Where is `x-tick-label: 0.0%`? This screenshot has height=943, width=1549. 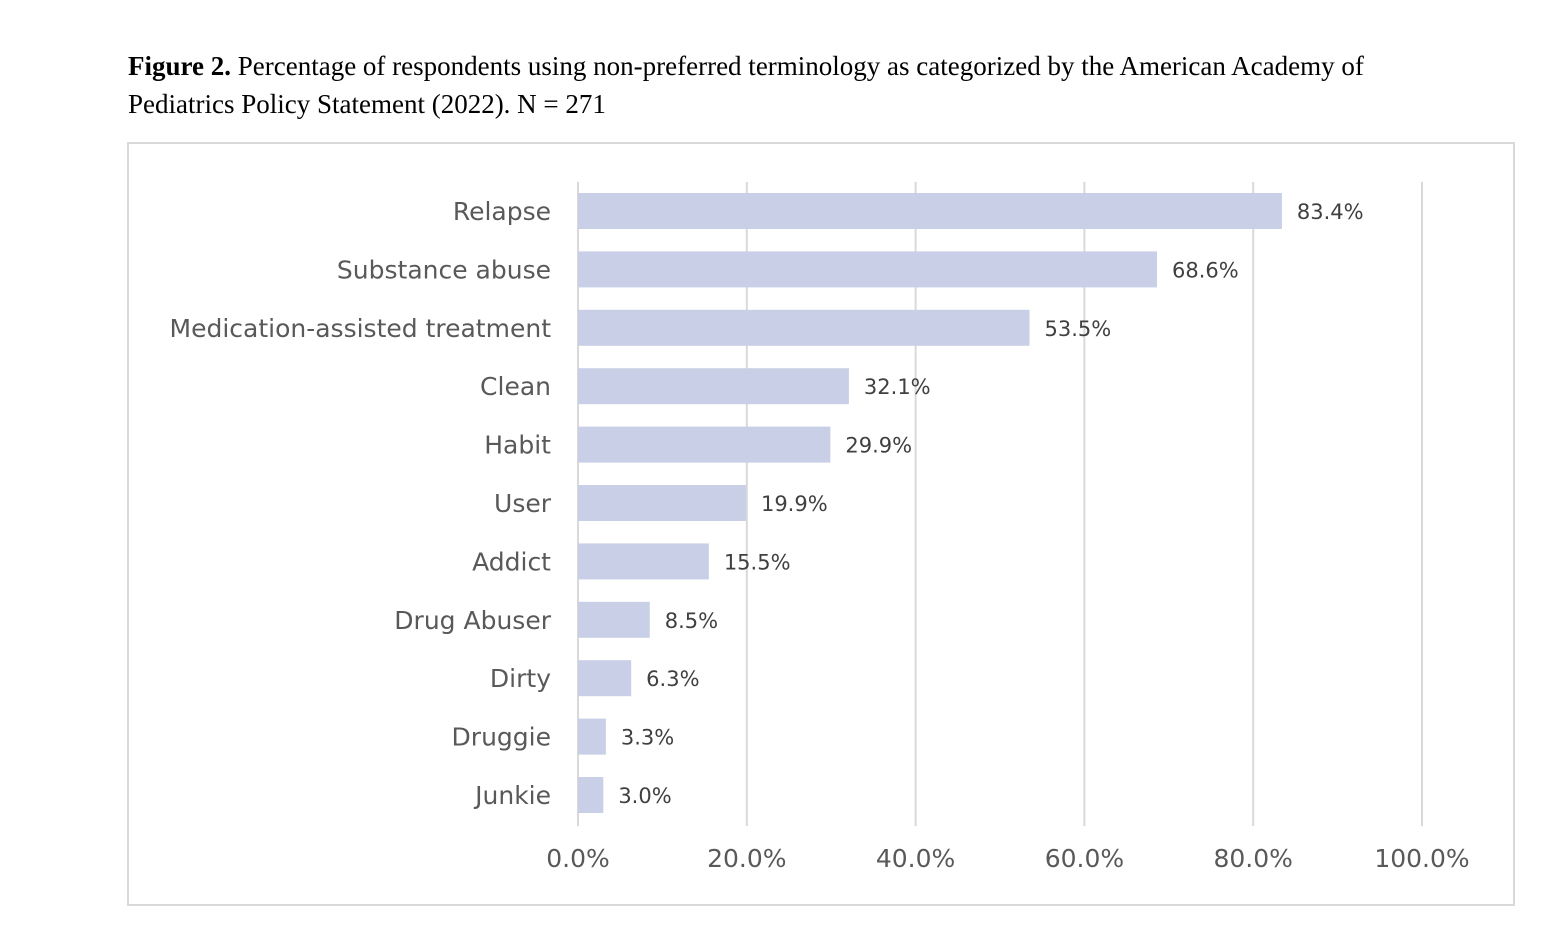 x-tick-label: 0.0% is located at coordinates (578, 858).